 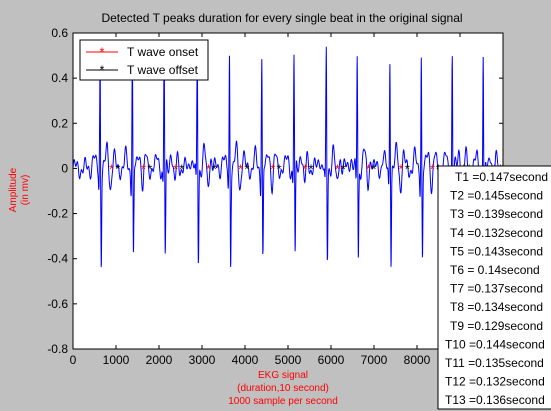 What do you see at coordinates (25, 190) in the screenshot?
I see `y-axis-label-line-2: (in mv)` at bounding box center [25, 190].